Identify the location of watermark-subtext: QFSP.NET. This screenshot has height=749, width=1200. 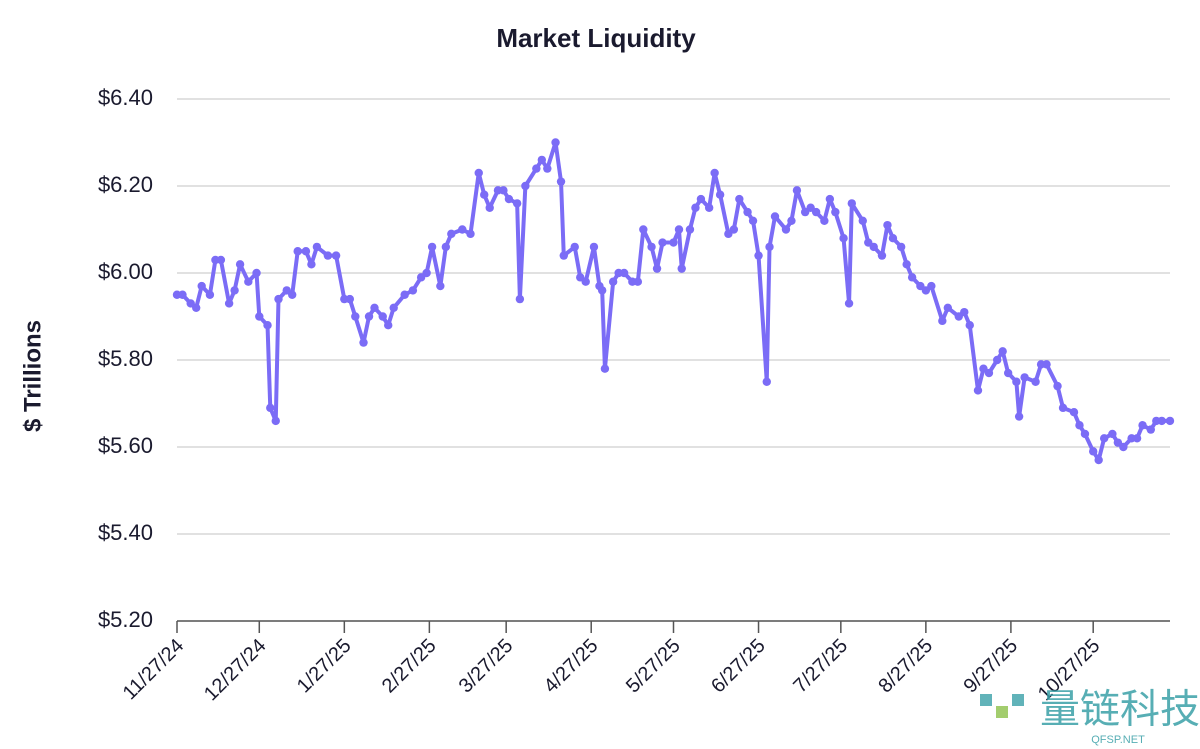
(1118, 740).